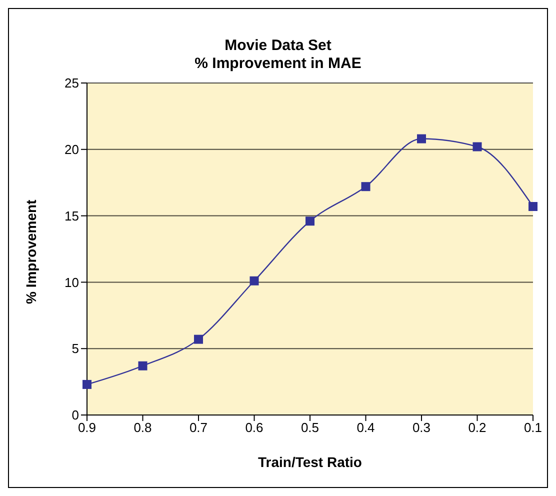 The image size is (556, 496). What do you see at coordinates (365, 428) in the screenshot?
I see `x-tick-label: 0.4` at bounding box center [365, 428].